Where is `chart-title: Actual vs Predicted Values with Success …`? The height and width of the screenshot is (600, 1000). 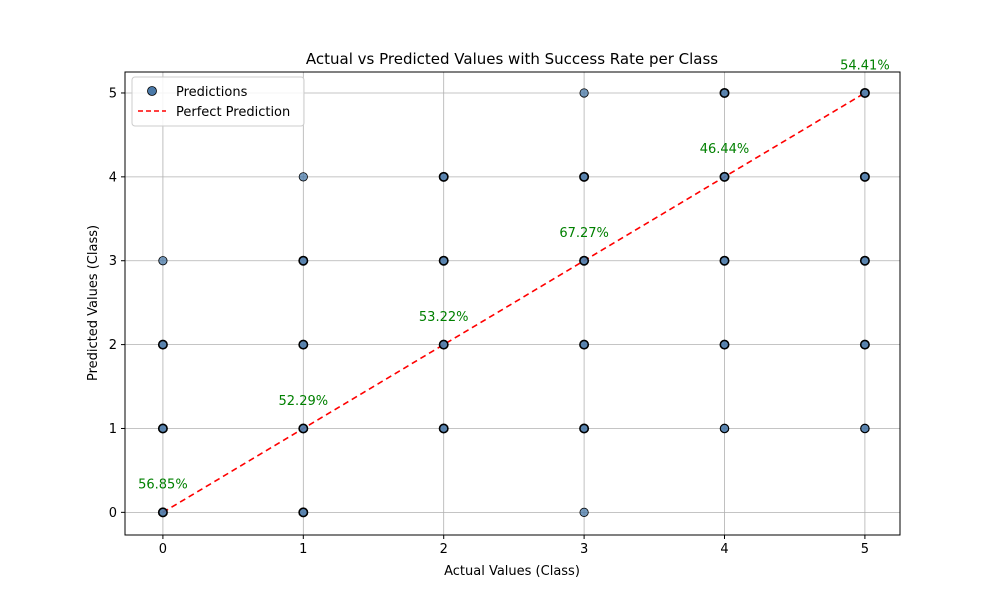 chart-title: Actual vs Predicted Values with Success … is located at coordinates (512, 59).